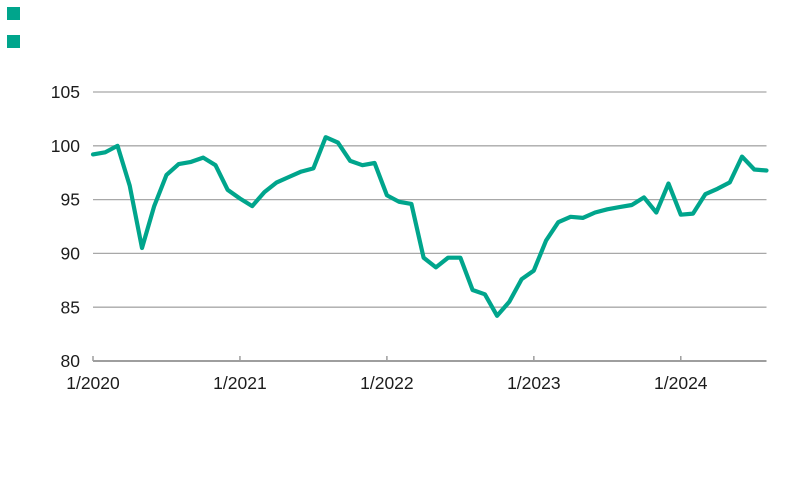 This screenshot has width=800, height=484. I want to click on y-tick-label: 90, so click(71, 254).